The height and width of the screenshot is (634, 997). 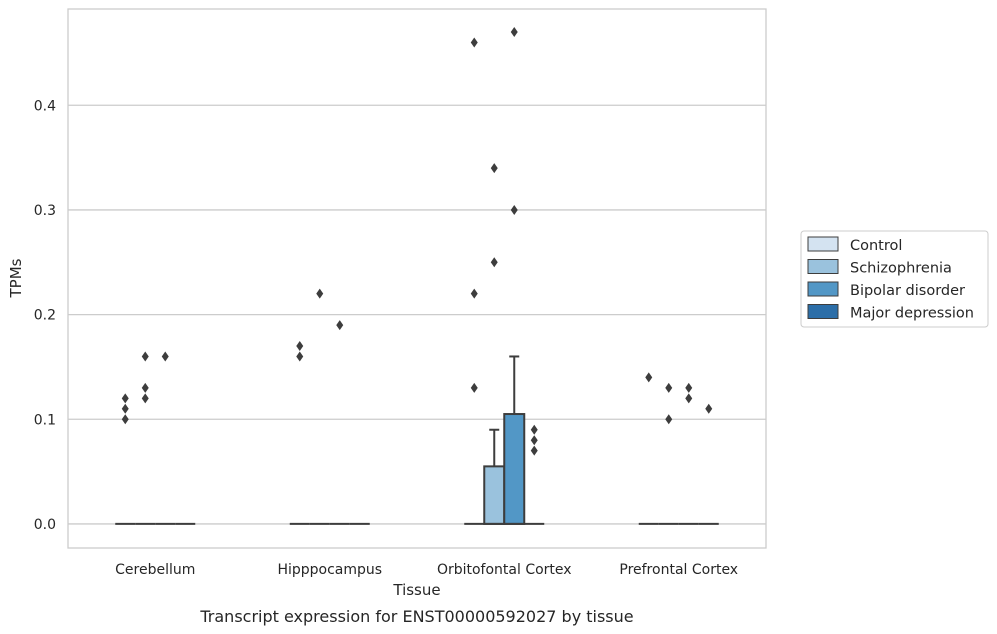 What do you see at coordinates (907, 291) in the screenshot?
I see `legend-label: Bipolar disorder` at bounding box center [907, 291].